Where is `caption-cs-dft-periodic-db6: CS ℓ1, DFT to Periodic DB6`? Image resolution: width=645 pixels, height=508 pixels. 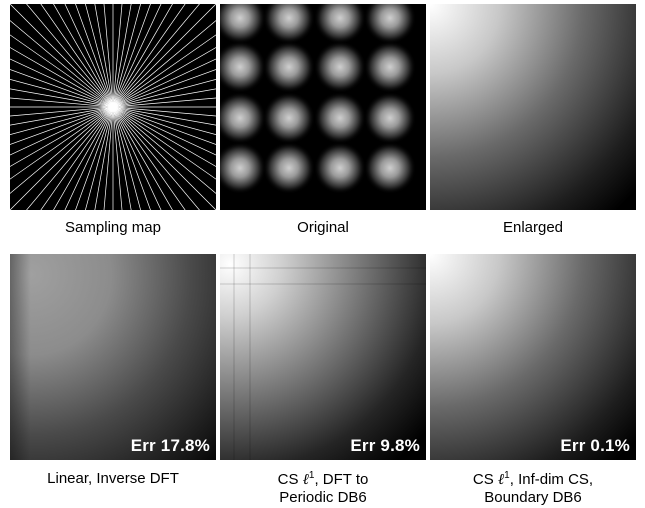 caption-cs-dft-periodic-db6: CS ℓ1, DFT to Periodic DB6 is located at coordinates (323, 488).